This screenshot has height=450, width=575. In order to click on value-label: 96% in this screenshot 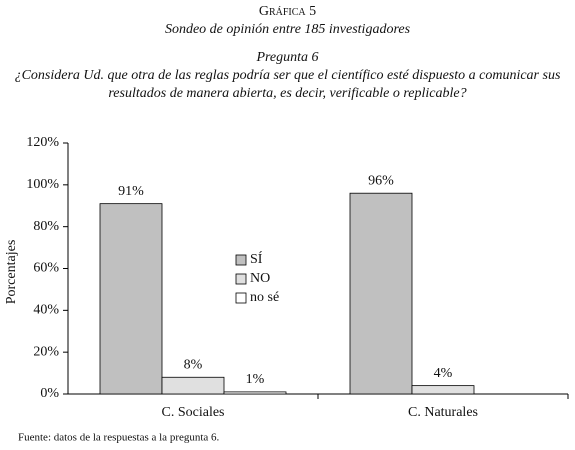, I will do `click(381, 180)`.